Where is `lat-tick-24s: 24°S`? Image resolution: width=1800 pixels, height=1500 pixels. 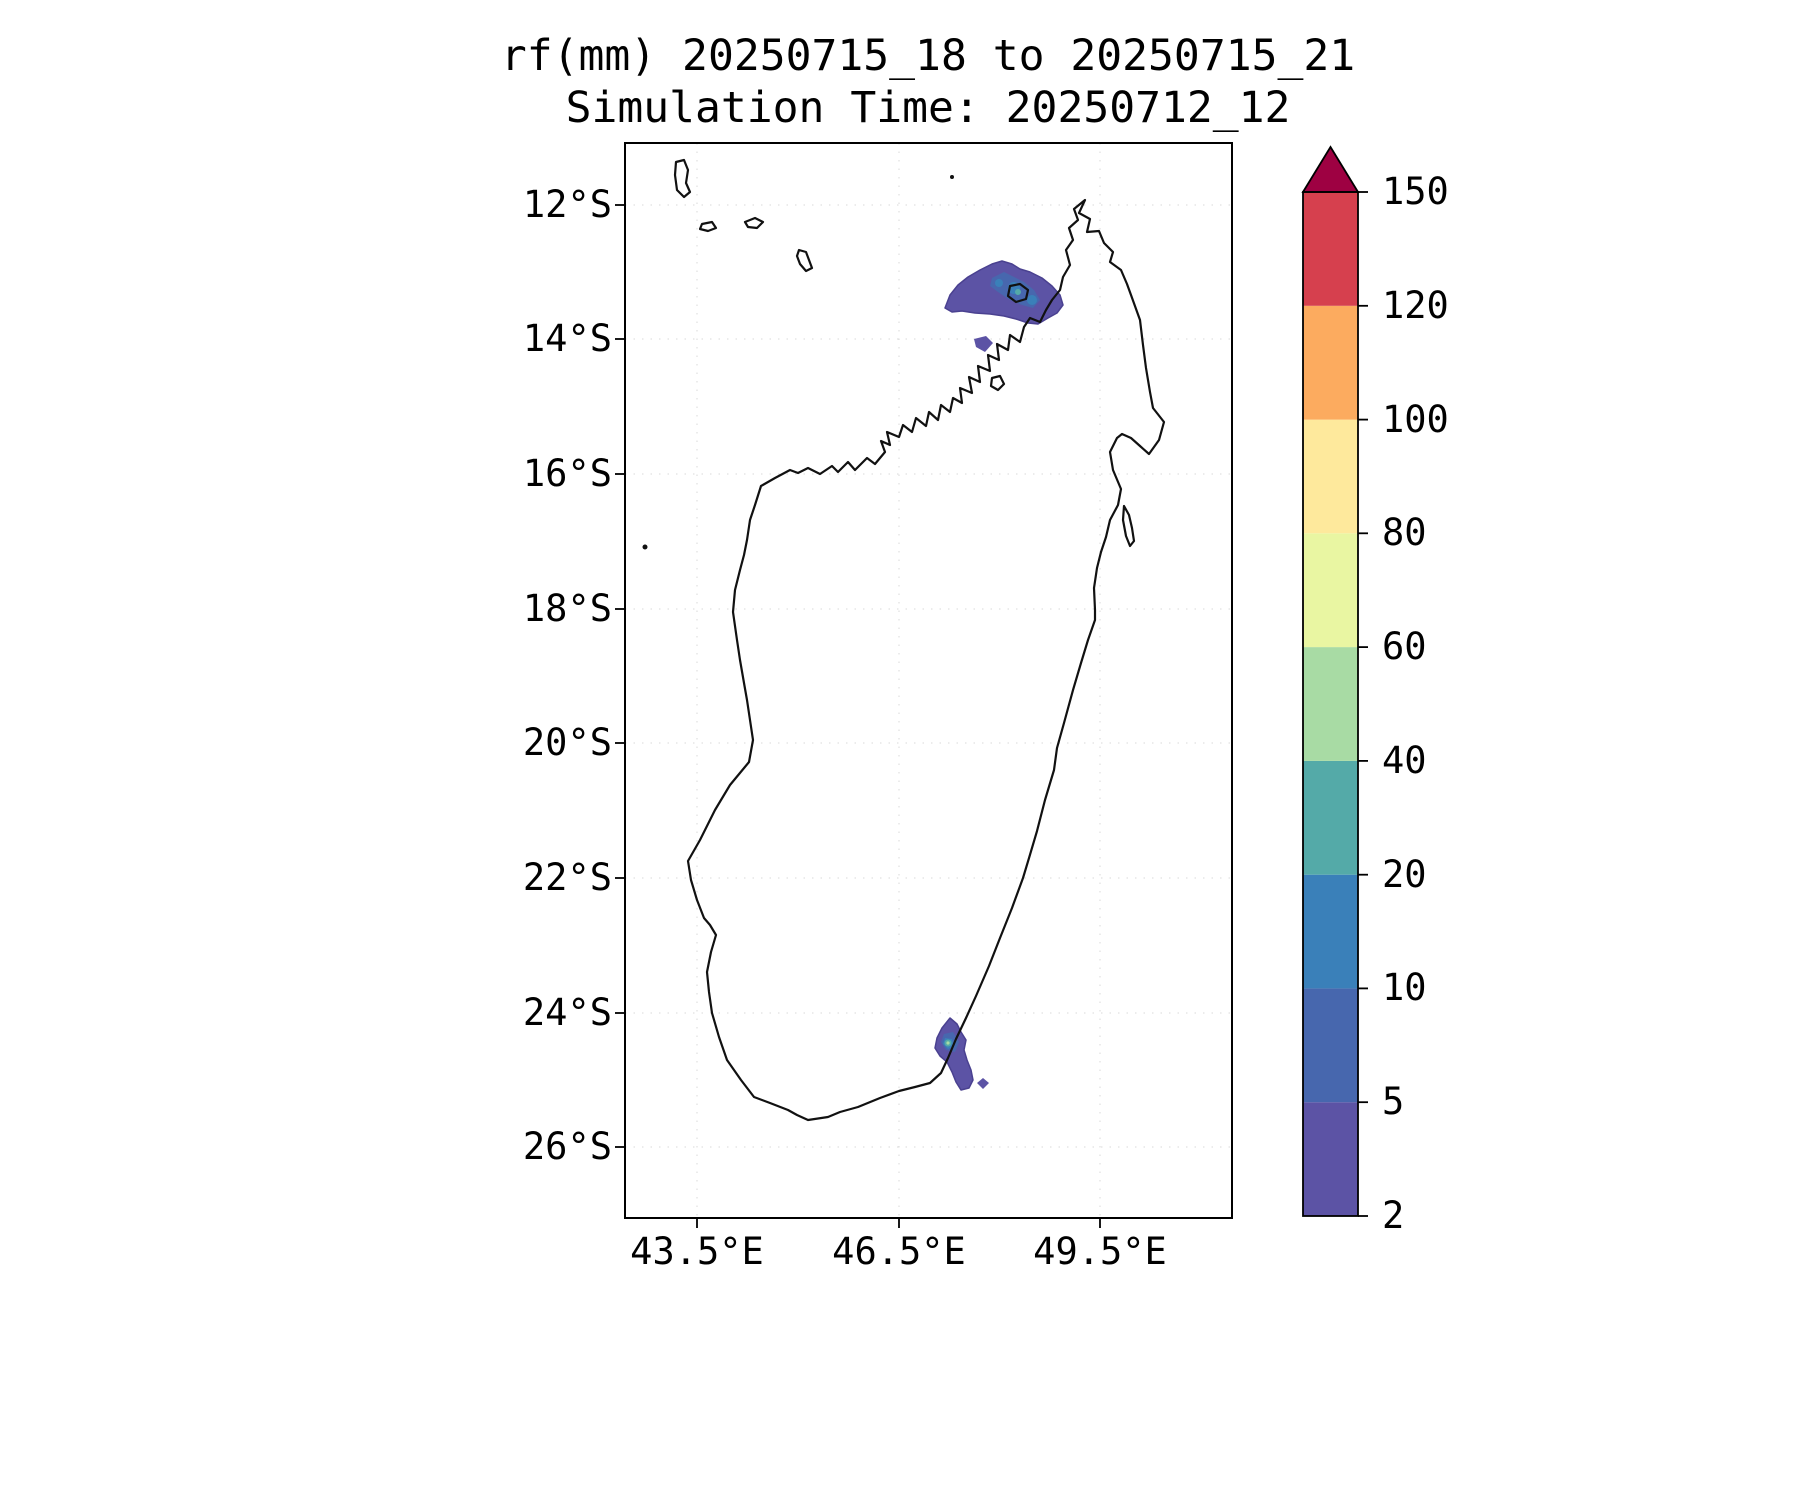
lat-tick-24s: 24°S is located at coordinates (567, 1012).